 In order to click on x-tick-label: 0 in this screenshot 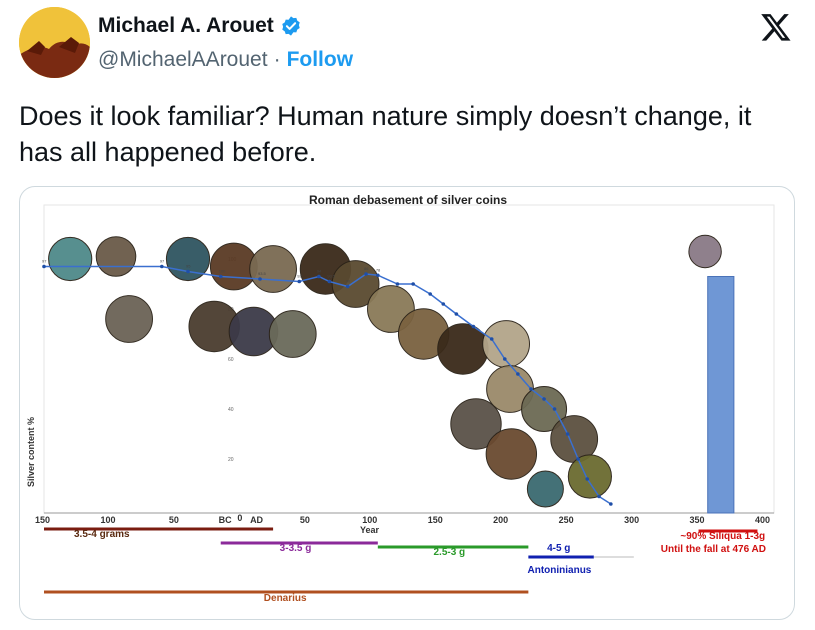, I will do `click(240, 518)`.